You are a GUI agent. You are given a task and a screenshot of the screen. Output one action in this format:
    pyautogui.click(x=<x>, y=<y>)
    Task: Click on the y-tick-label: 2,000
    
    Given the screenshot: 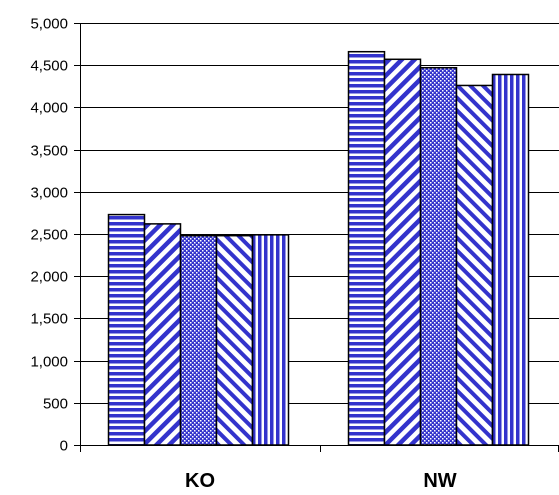 What is the action you would take?
    pyautogui.click(x=49, y=277)
    